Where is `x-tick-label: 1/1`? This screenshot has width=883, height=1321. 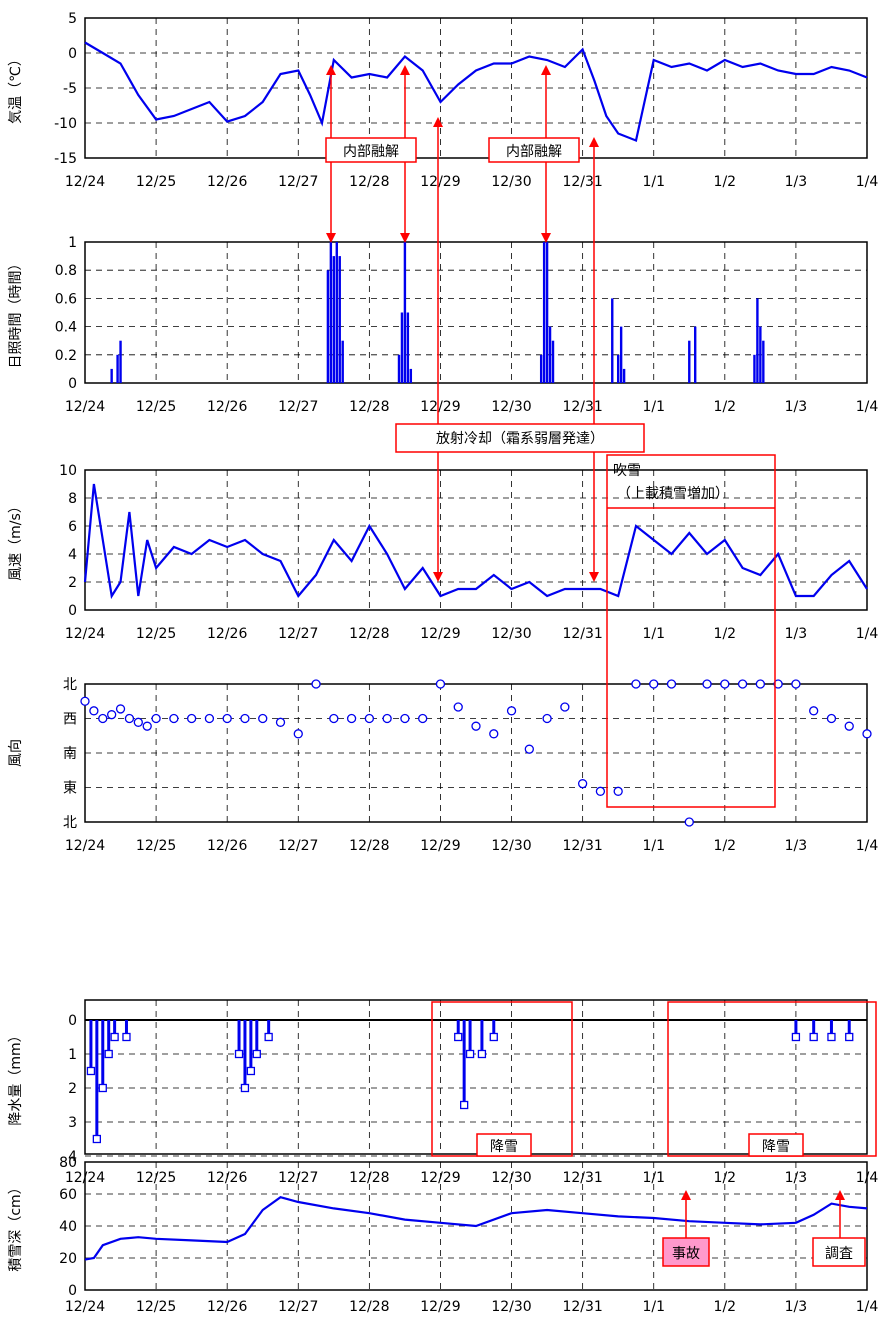
x-tick-label: 1/1 is located at coordinates (653, 1307).